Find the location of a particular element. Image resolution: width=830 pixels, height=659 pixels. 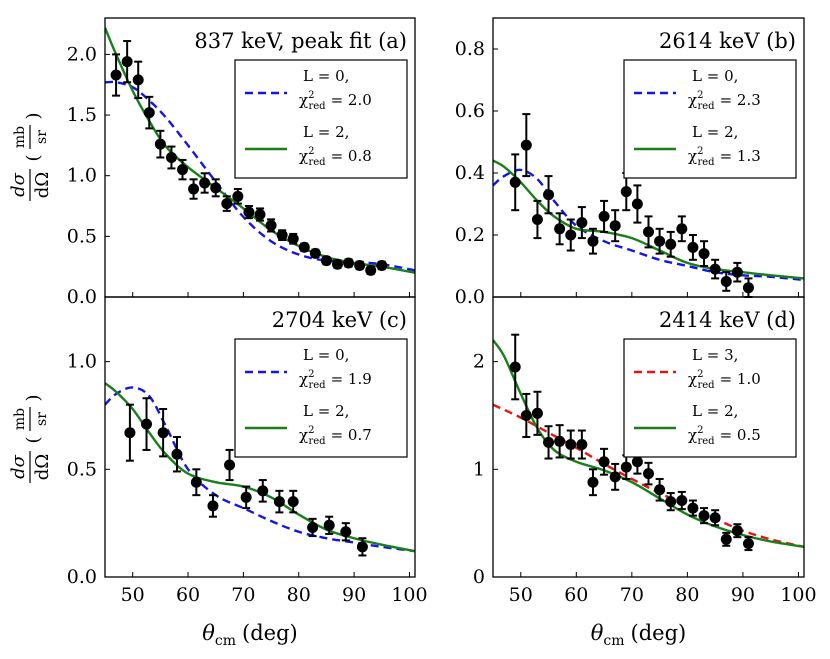

data-points-c is located at coordinates (246, 477).